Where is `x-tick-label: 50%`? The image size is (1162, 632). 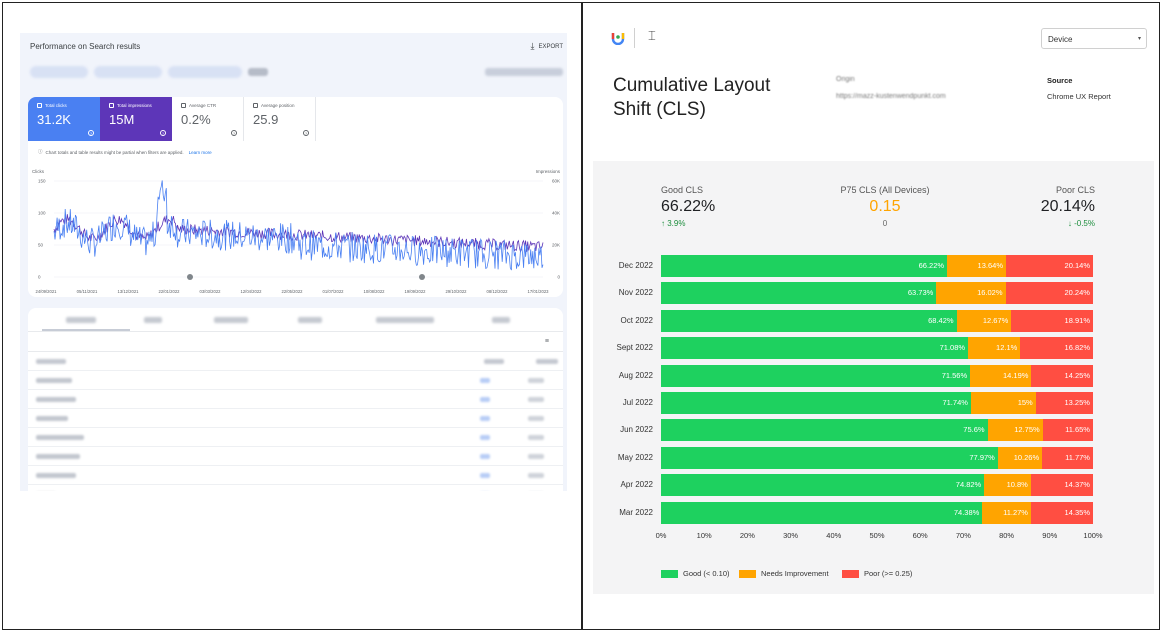 x-tick-label: 50% is located at coordinates (877, 535).